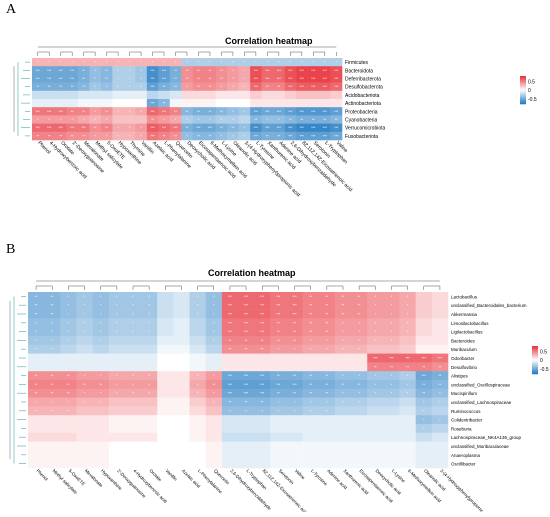  Describe the element at coordinates (531, 82) in the screenshot. I see `panel-a-legend-tick: 0.5` at that location.